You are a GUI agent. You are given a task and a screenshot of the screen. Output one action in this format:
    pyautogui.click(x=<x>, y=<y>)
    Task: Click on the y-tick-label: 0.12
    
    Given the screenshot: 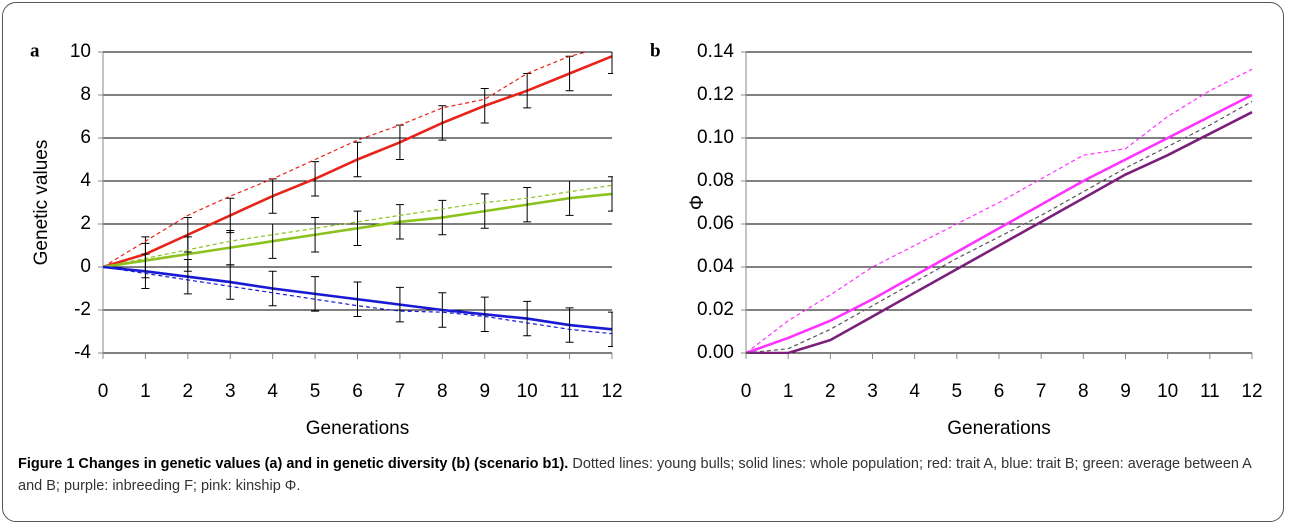 What is the action you would take?
    pyautogui.click(x=715, y=94)
    